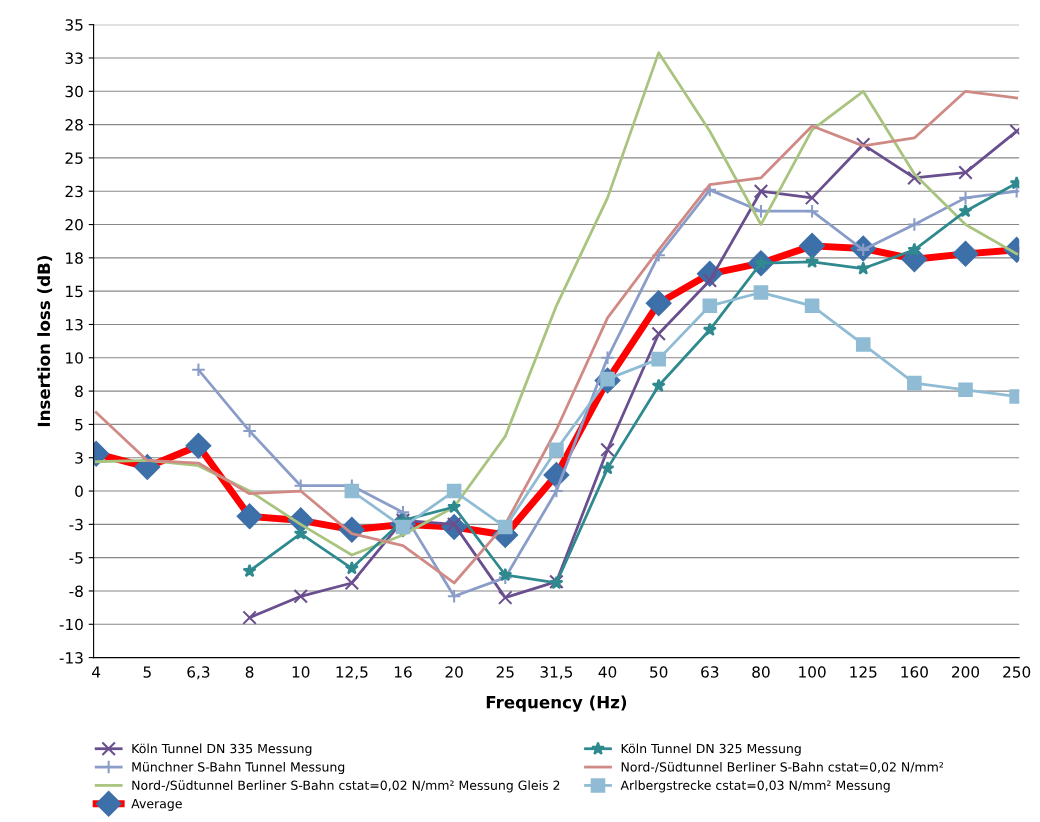 This screenshot has height=822, width=1040. What do you see at coordinates (782, 767) in the screenshot?
I see `legend-label: Nord-/Südtunnel Berliner S-Bahn cstat=0,02 N/mm²` at bounding box center [782, 767].